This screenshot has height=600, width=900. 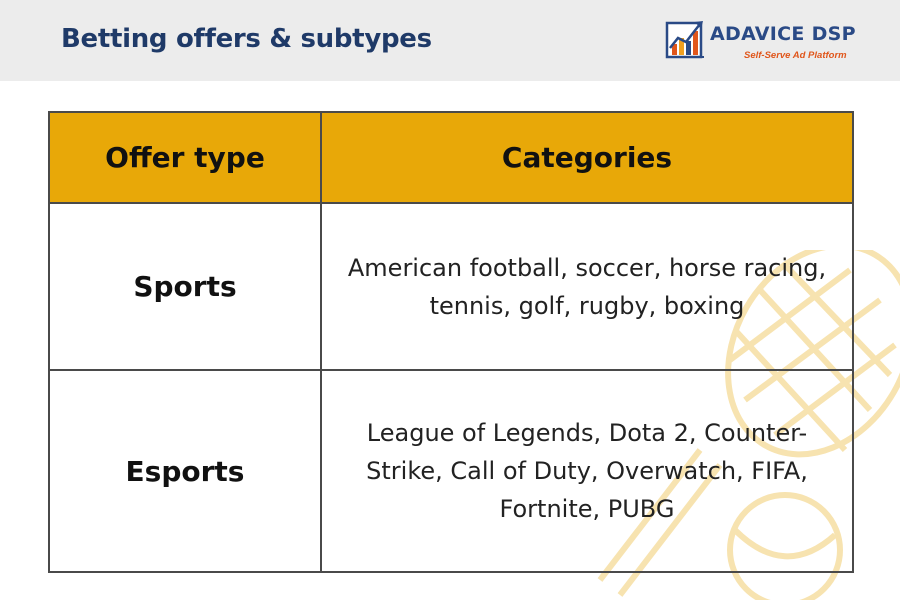 I want to click on logo-tagline: Self-Serve Ad Platform, so click(x=795, y=55).